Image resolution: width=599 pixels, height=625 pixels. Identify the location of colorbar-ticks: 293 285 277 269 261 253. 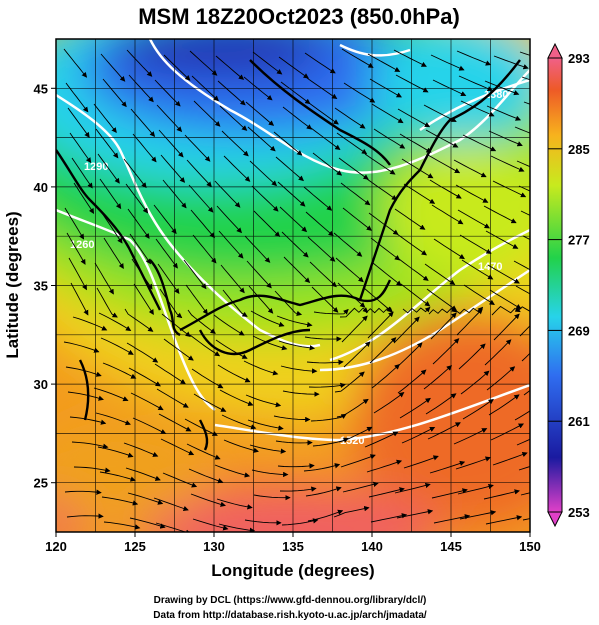
(569, 285).